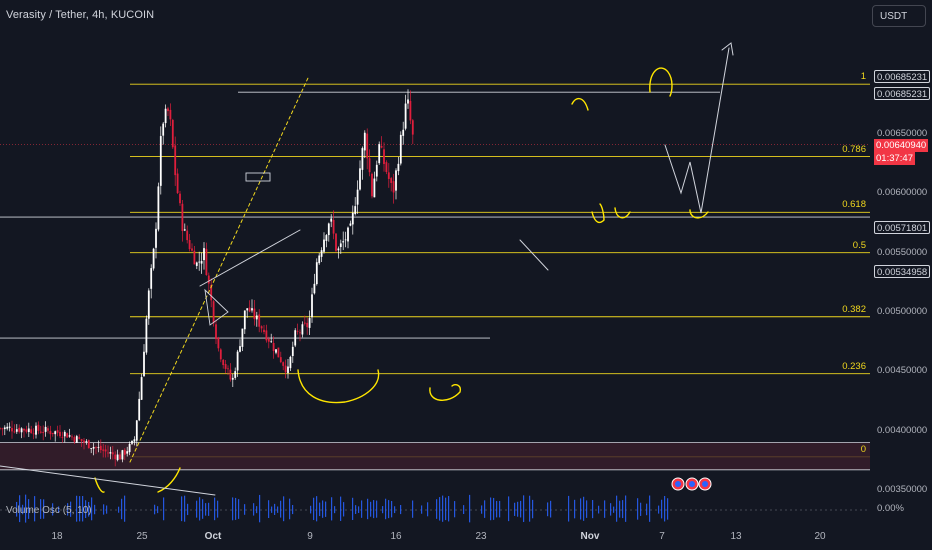 The image size is (932, 550). I want to click on price-tag-fib-1: 0.00685231, so click(902, 76).